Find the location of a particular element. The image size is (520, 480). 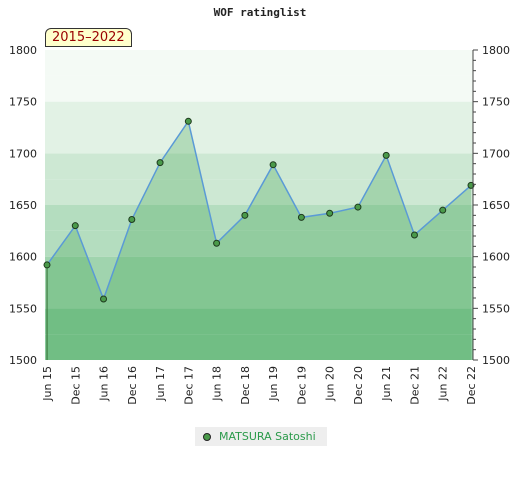

x-tick-label: Dec 18 is located at coordinates (245, 385).